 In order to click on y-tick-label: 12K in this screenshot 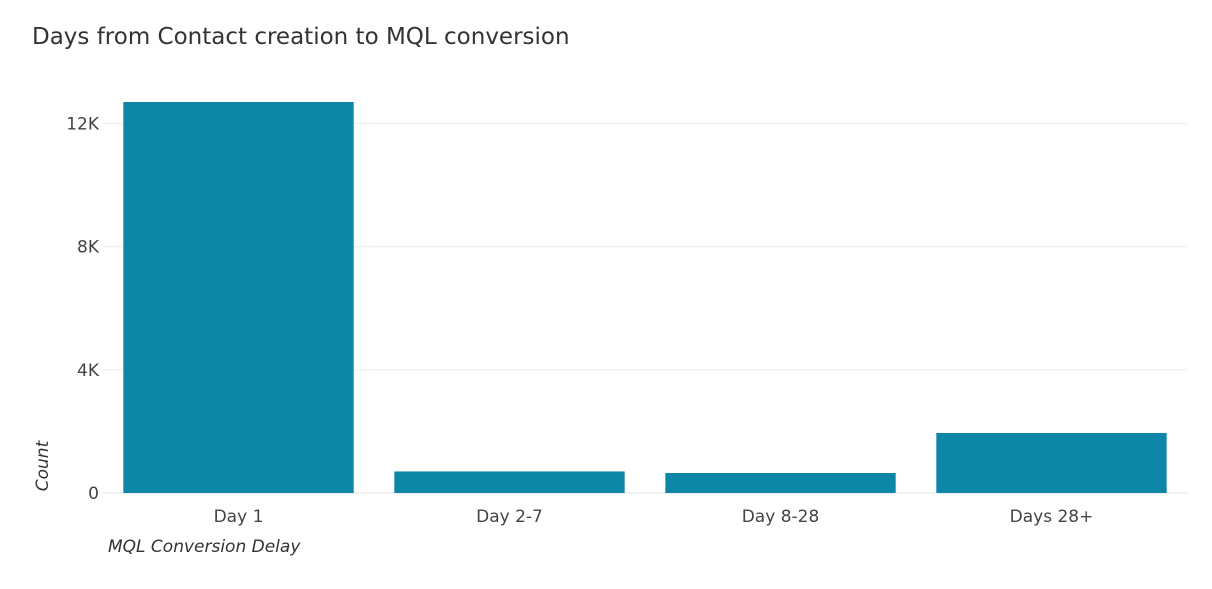, I will do `click(83, 125)`.